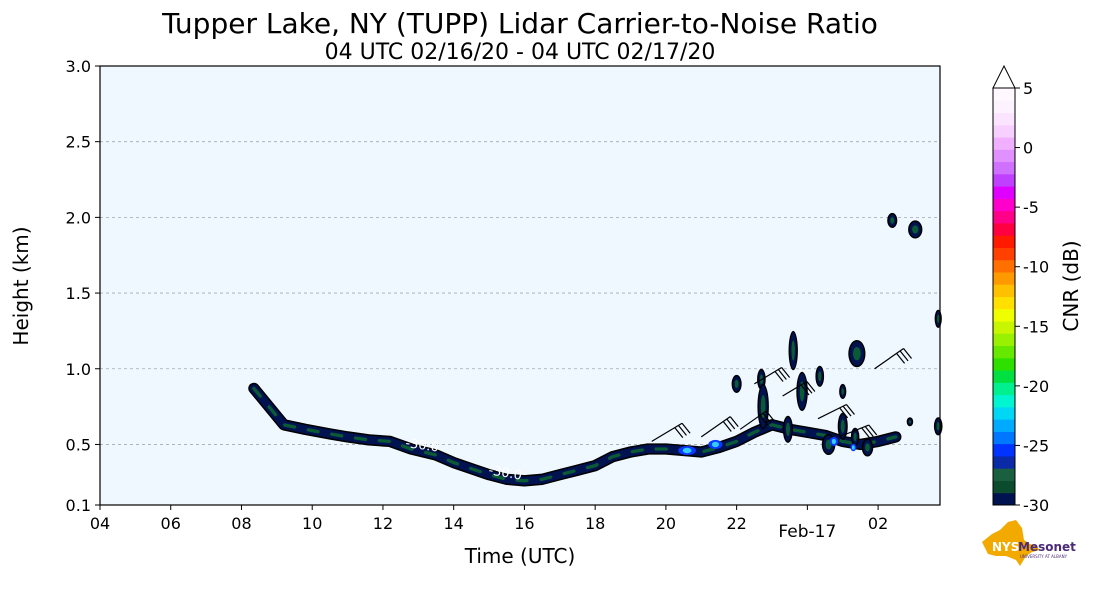 The image size is (1093, 600). What do you see at coordinates (1031, 207) in the screenshot?
I see `colorbar-tick-label: -5` at bounding box center [1031, 207].